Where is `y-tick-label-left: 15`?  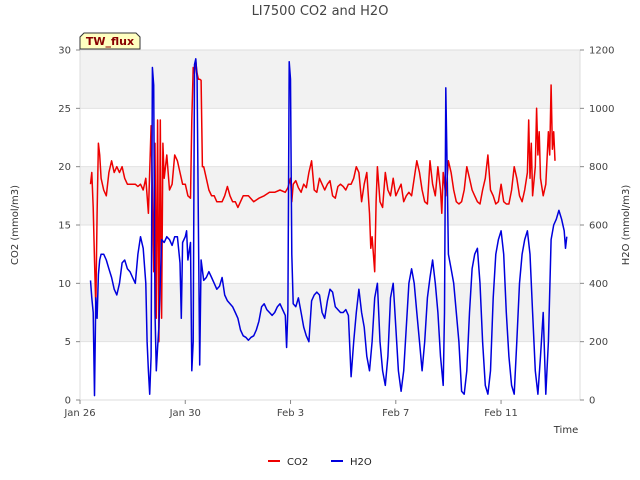
y-tick-label-left: 15 is located at coordinates (64, 226).